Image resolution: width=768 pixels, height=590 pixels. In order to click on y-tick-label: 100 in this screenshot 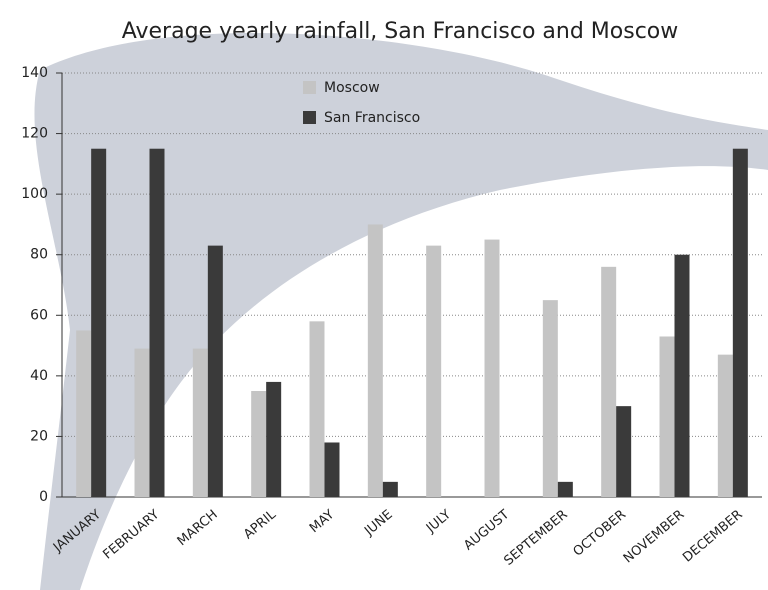, I will do `click(34, 194)`.